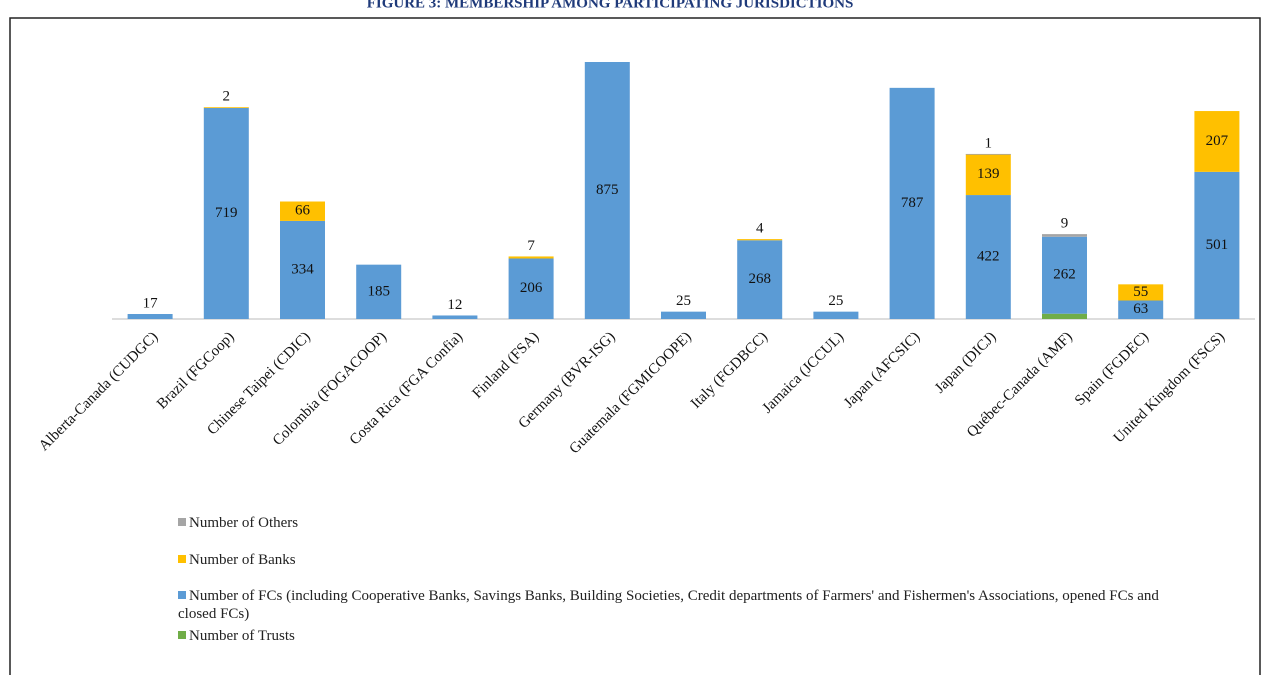  I want to click on data-label: 55, so click(1140, 292).